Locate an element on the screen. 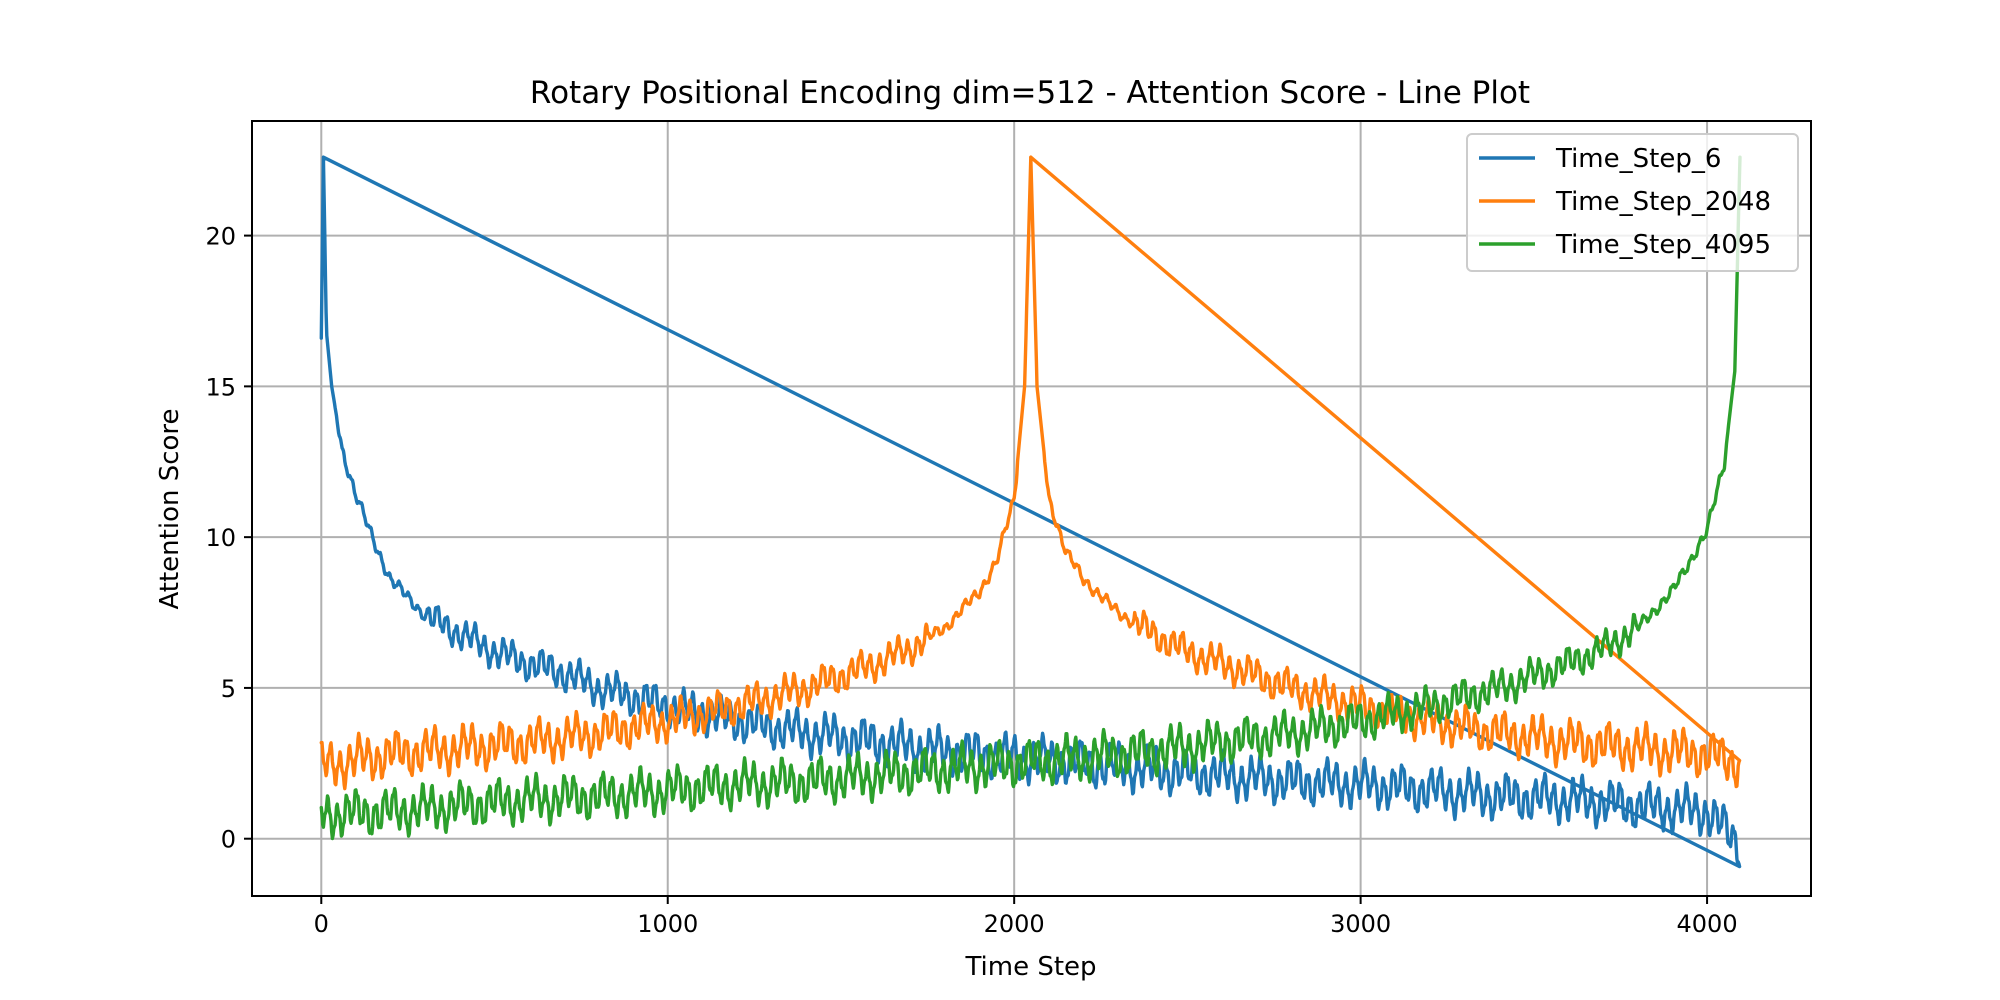  x-axis-ticks: 0 1000 2000 3000 4000 is located at coordinates (1026, 917).